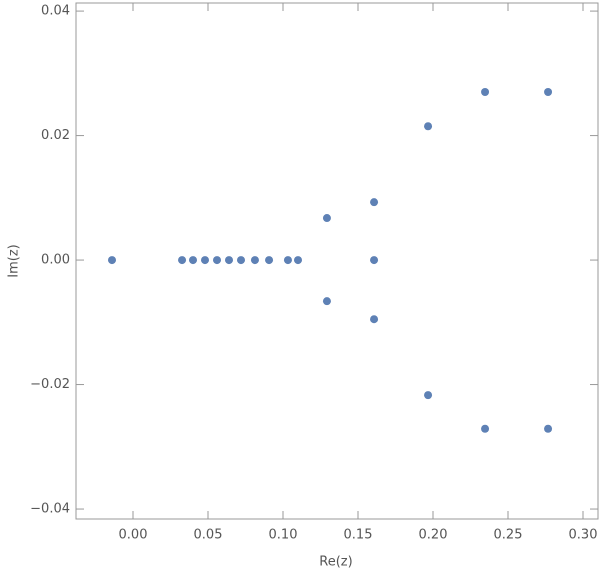  What do you see at coordinates (133, 535) in the screenshot?
I see `x-tick-label: 0.00` at bounding box center [133, 535].